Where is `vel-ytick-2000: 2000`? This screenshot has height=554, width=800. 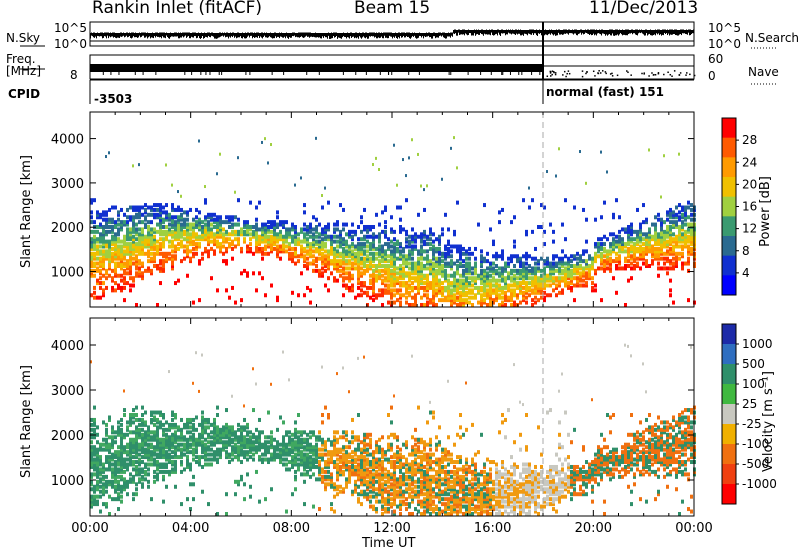 vel-ytick-2000: 2000 is located at coordinates (67, 436).